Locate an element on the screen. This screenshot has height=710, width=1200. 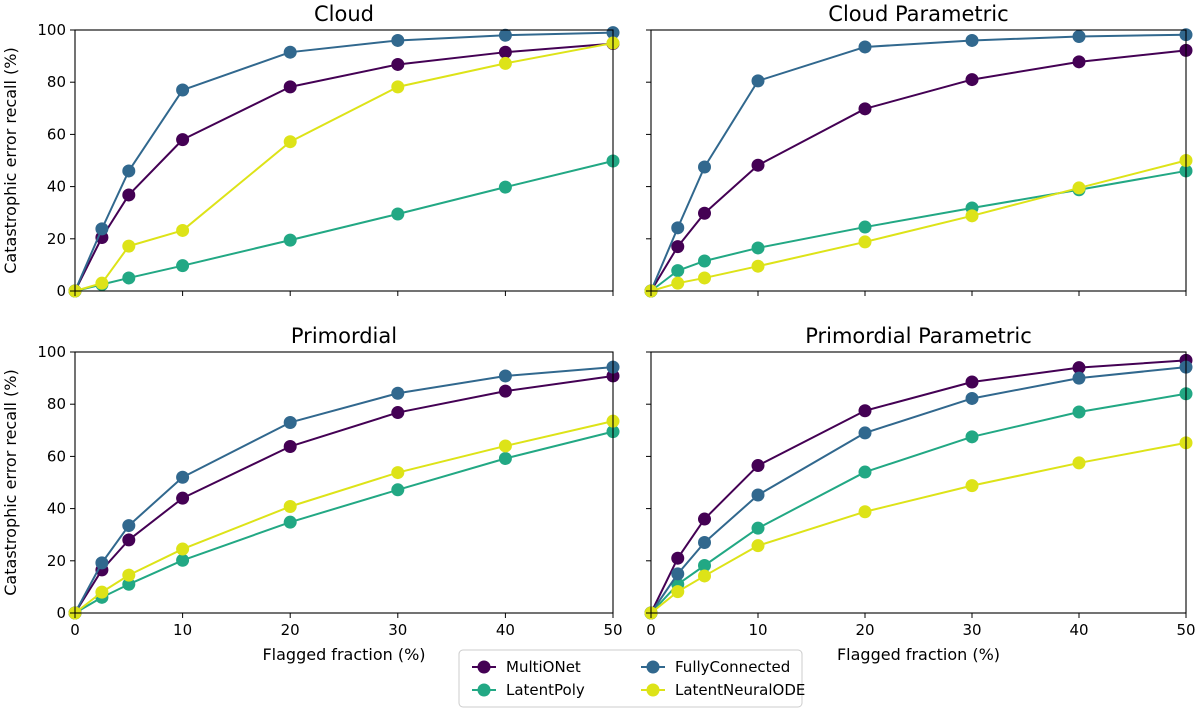
x-tick-label: 50 is located at coordinates (1185, 630).